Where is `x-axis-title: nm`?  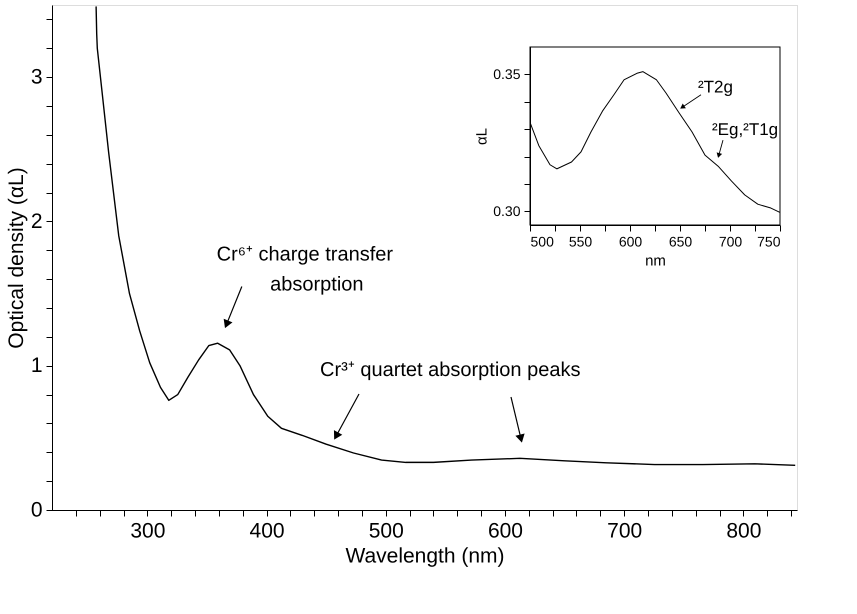 x-axis-title: nm is located at coordinates (655, 261).